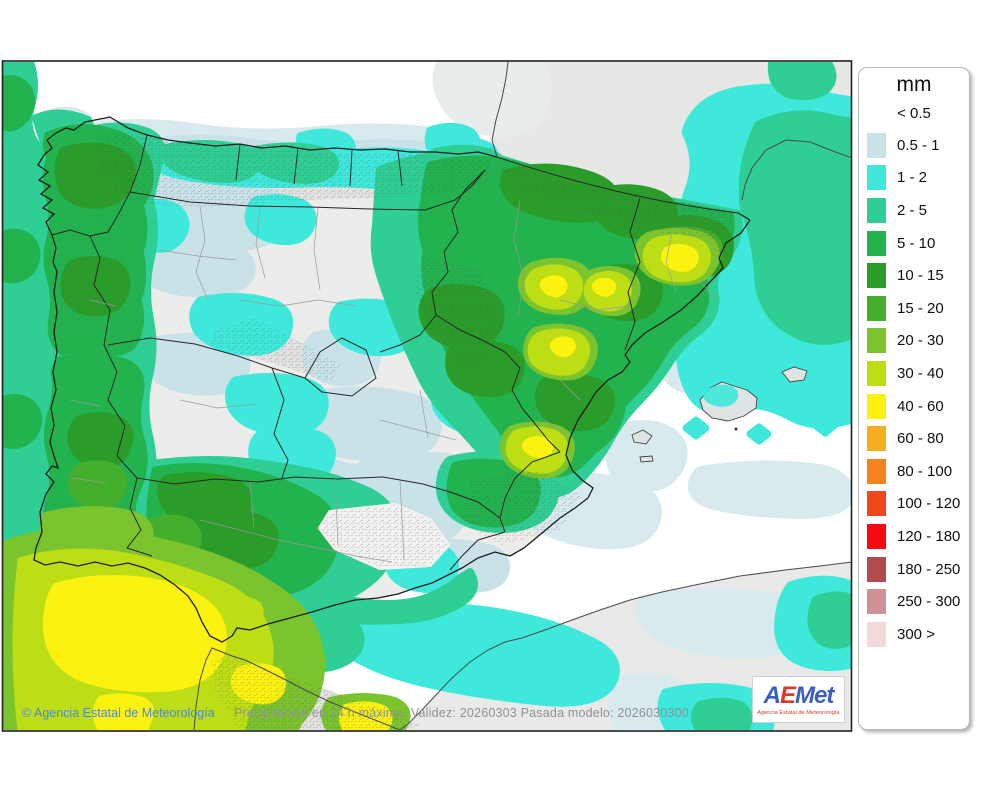 Image resolution: width=1000 pixels, height=790 pixels. I want to click on legend-label: 80 - 100, so click(925, 471).